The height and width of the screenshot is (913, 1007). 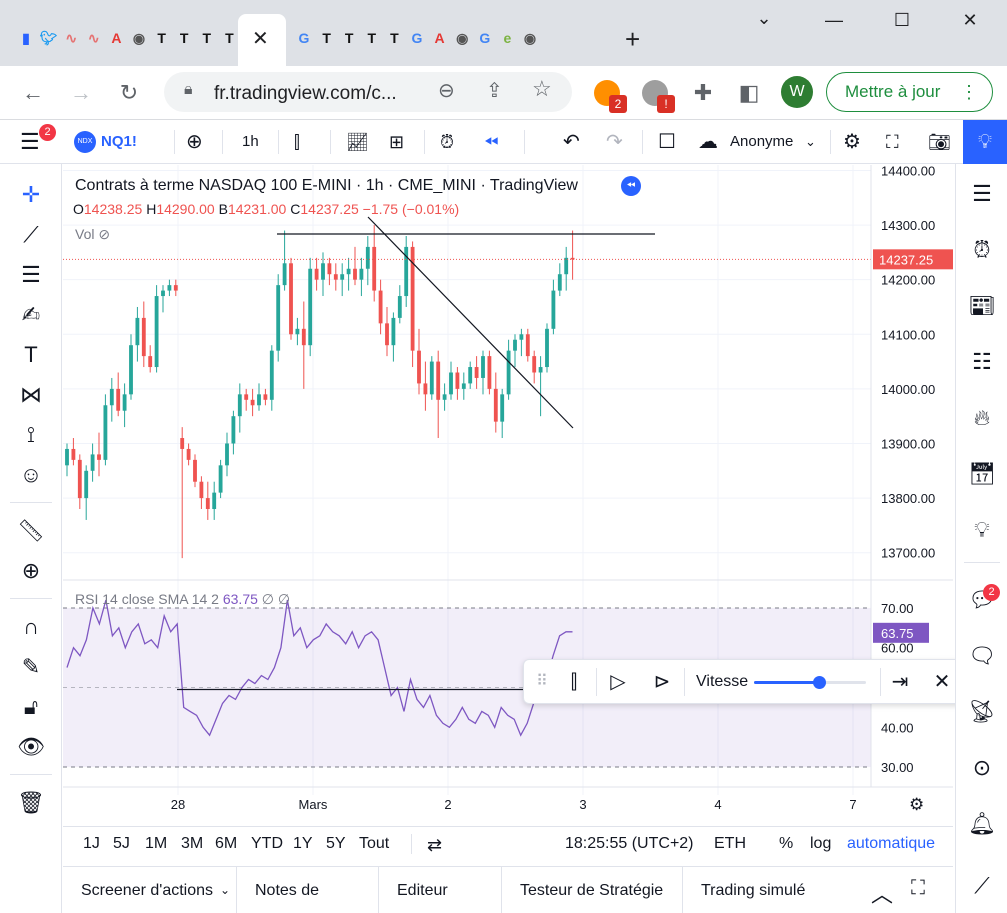 What do you see at coordinates (81, 92) in the screenshot?
I see `forward-icon: →` at bounding box center [81, 92].